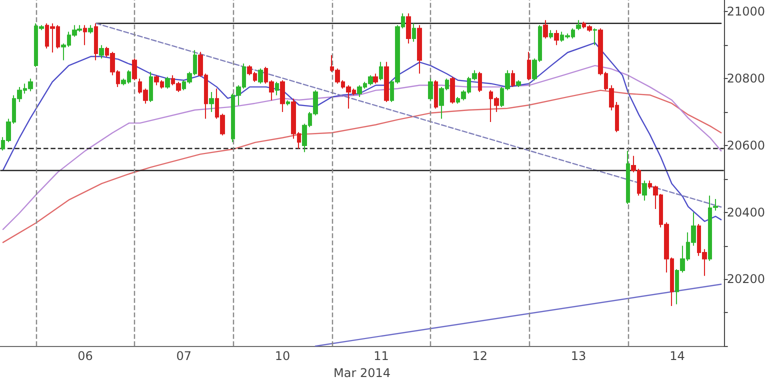 This screenshot has width=768, height=384. Describe the element at coordinates (746, 79) in the screenshot. I see `y-tick-label: 20800` at that location.